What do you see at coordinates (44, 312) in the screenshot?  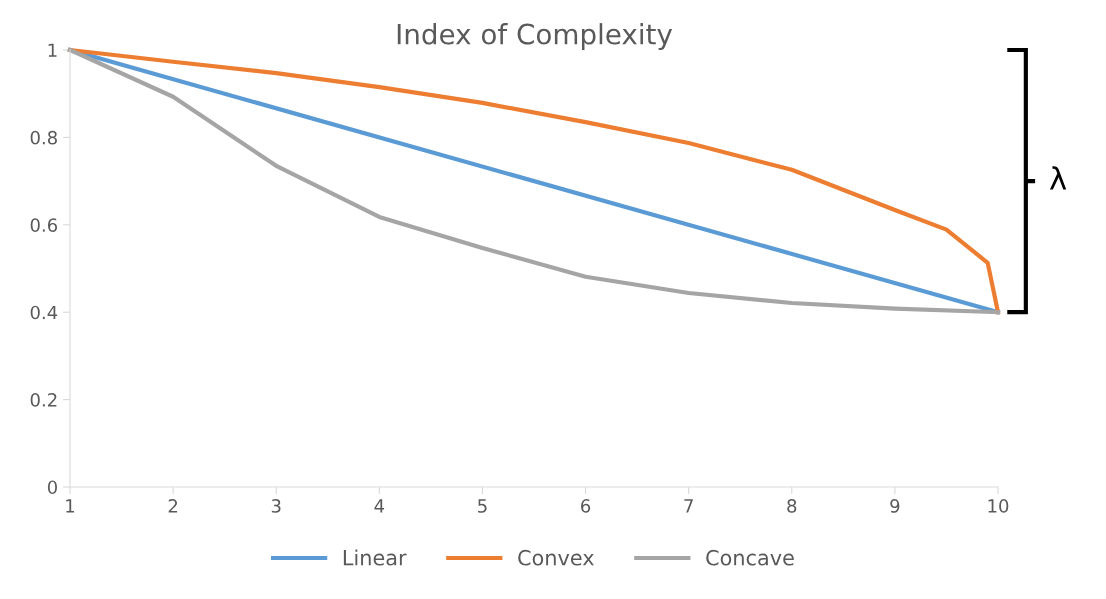 I see `y-tick-label: 0.4` at bounding box center [44, 312].